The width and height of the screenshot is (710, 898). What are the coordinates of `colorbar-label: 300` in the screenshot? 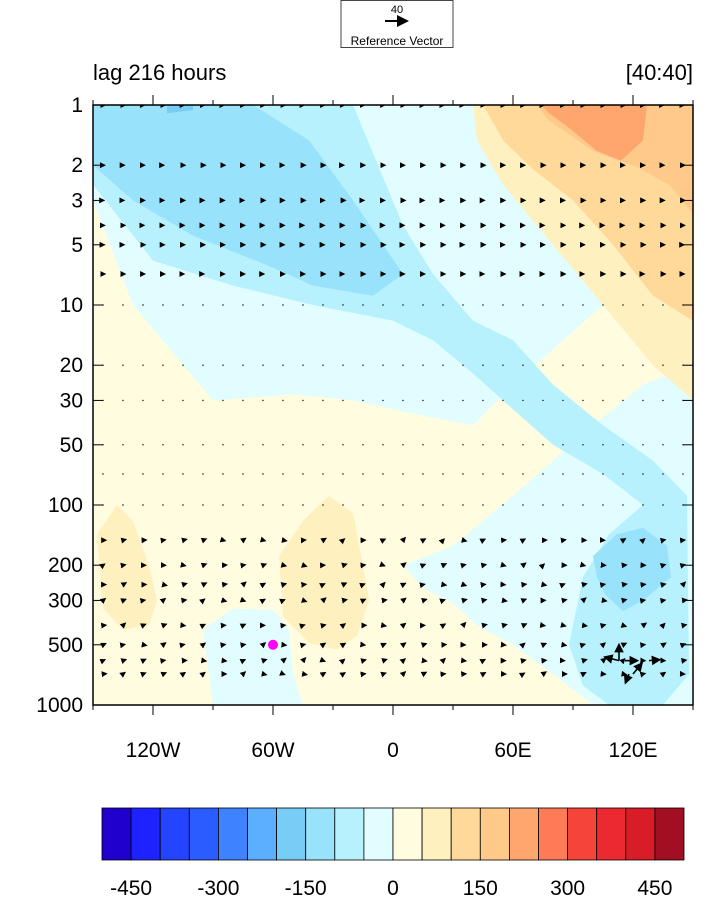 It's located at (567, 887).